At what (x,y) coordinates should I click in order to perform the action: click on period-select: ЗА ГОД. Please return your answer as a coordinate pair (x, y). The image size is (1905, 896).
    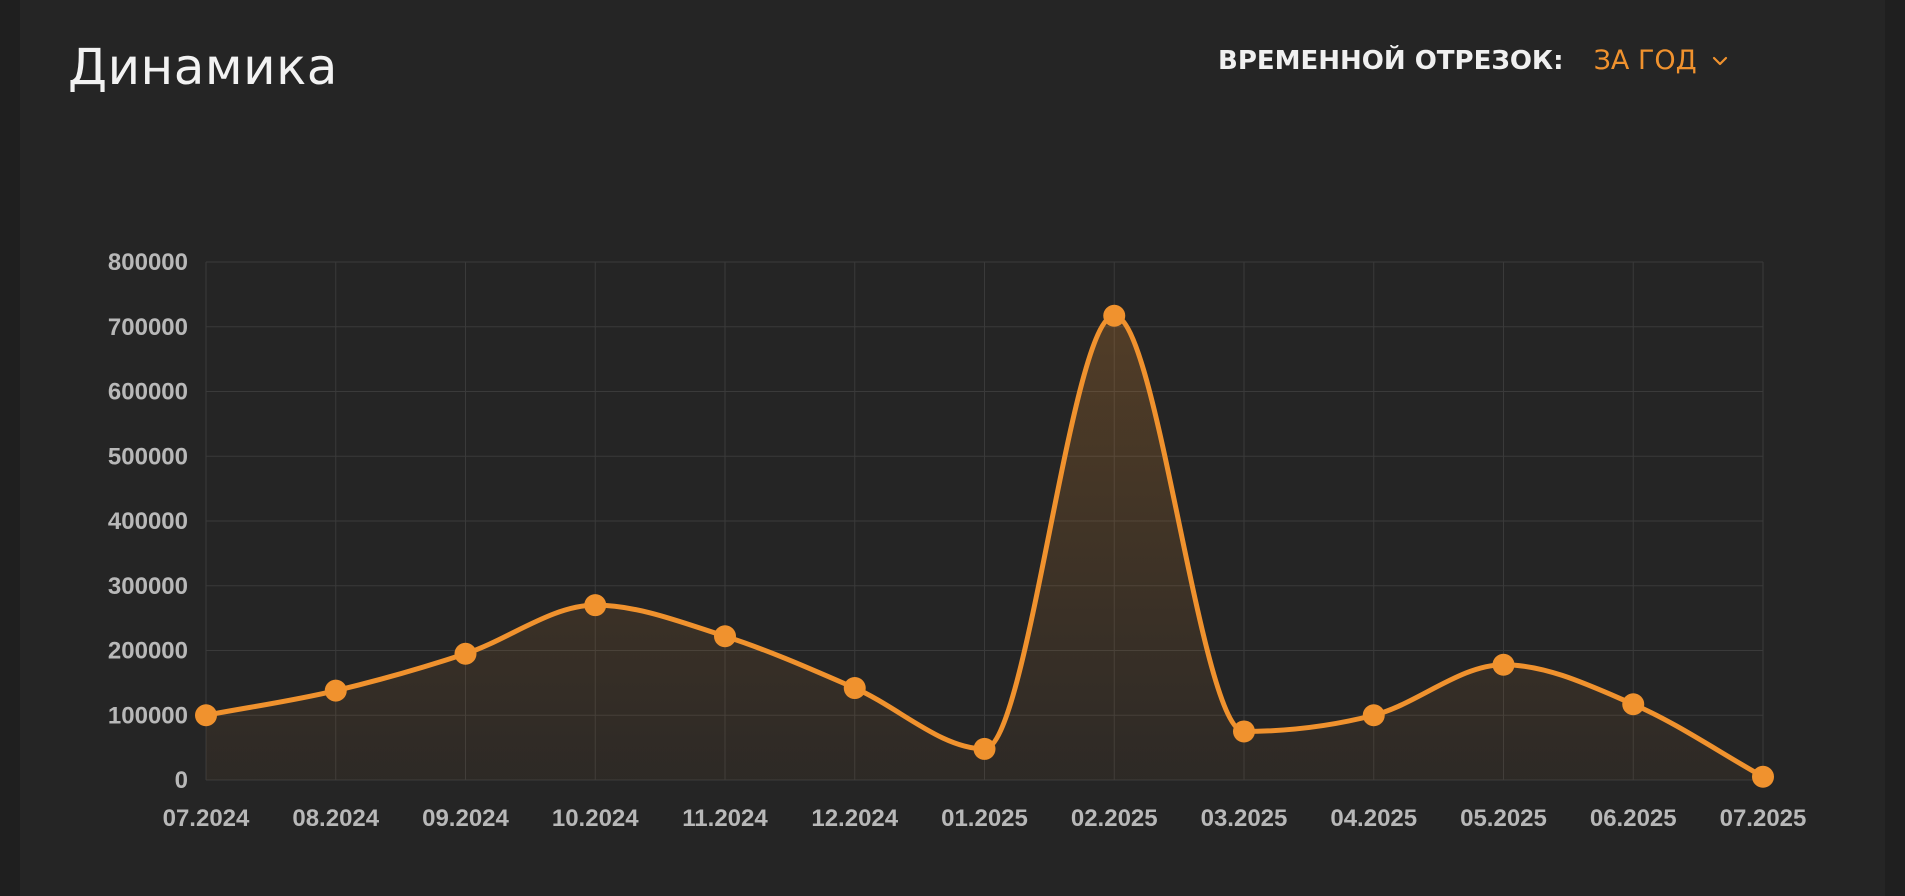
    Looking at the image, I should click on (1661, 60).